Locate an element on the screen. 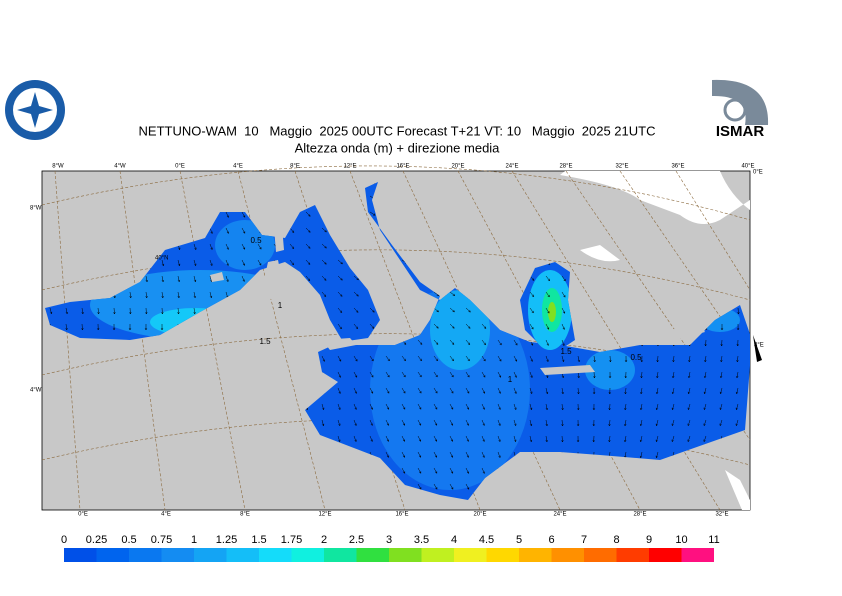 This screenshot has height=596, width=842. colorbar-label: 11 is located at coordinates (713, 540).